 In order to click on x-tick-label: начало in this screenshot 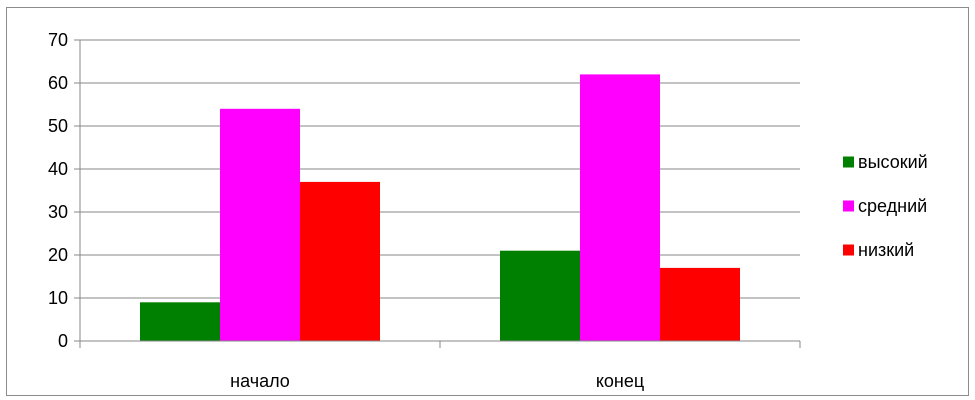, I will do `click(260, 381)`.